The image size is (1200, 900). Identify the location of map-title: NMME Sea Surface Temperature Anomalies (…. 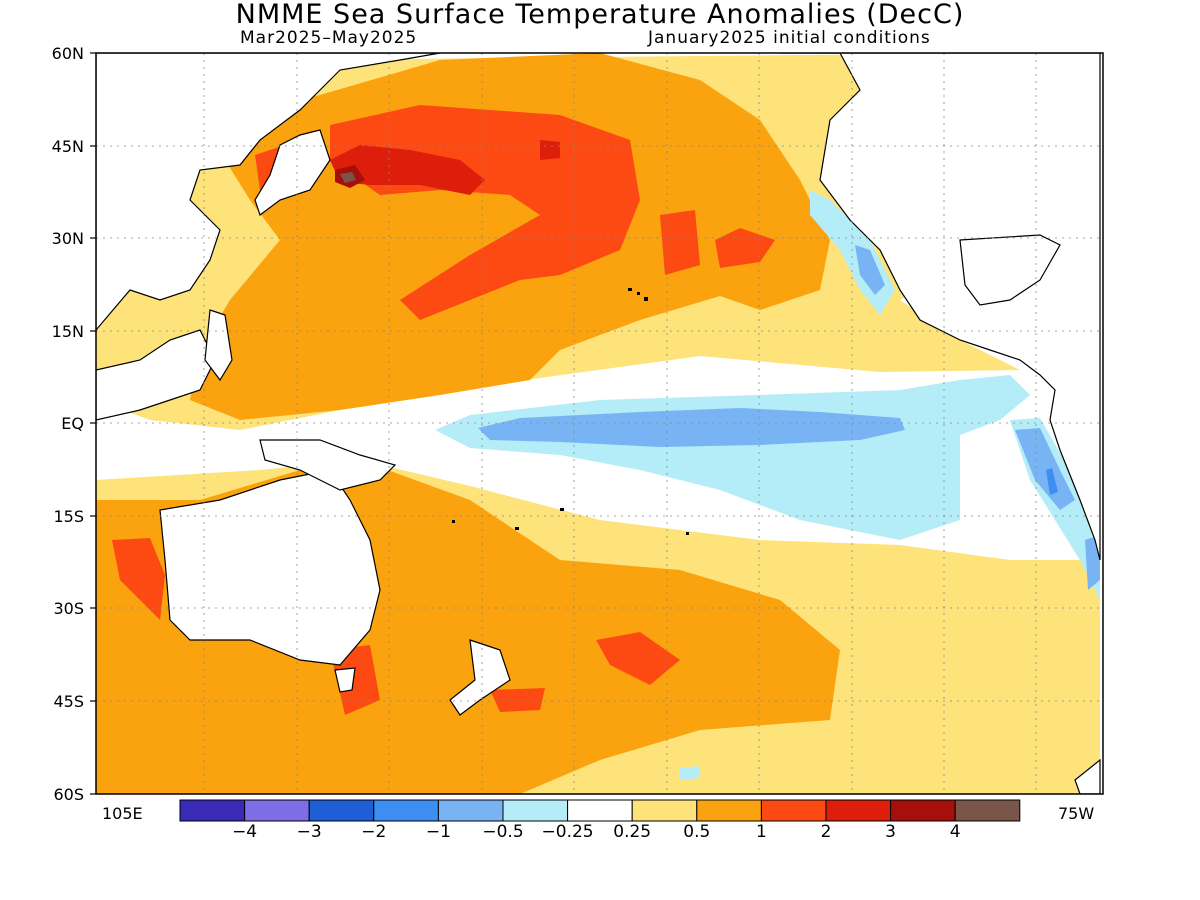
(600, 15).